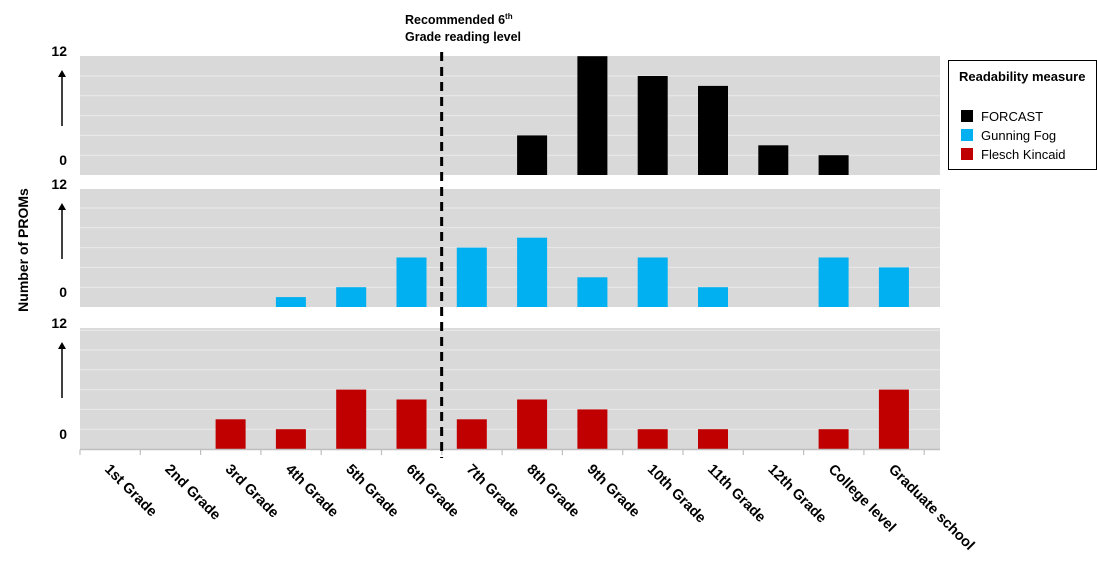 This screenshot has height=562, width=1097. Describe the element at coordinates (1012, 116) in the screenshot. I see `legend-label-forcast: FORCAST` at that location.